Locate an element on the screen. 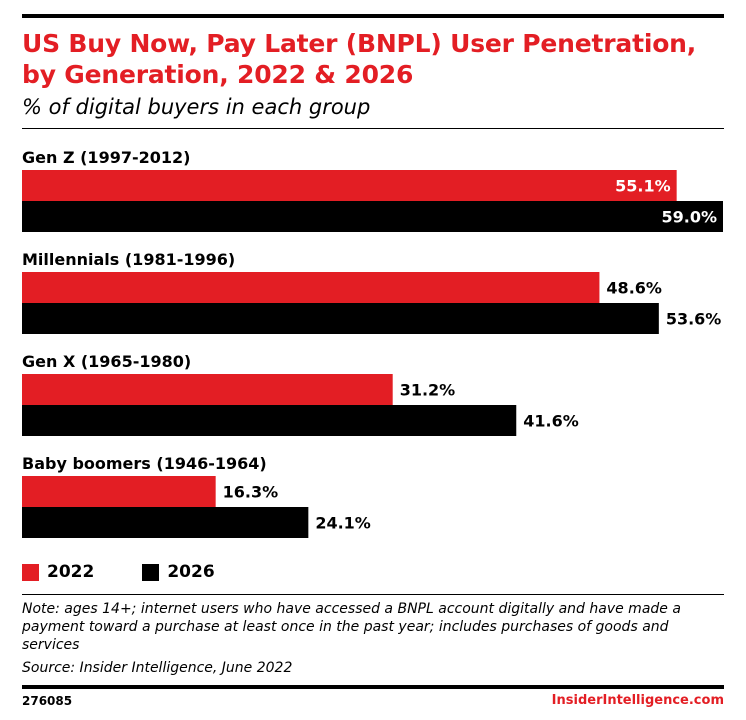  category-label: Millennials (1981-1996) is located at coordinates (128, 259).